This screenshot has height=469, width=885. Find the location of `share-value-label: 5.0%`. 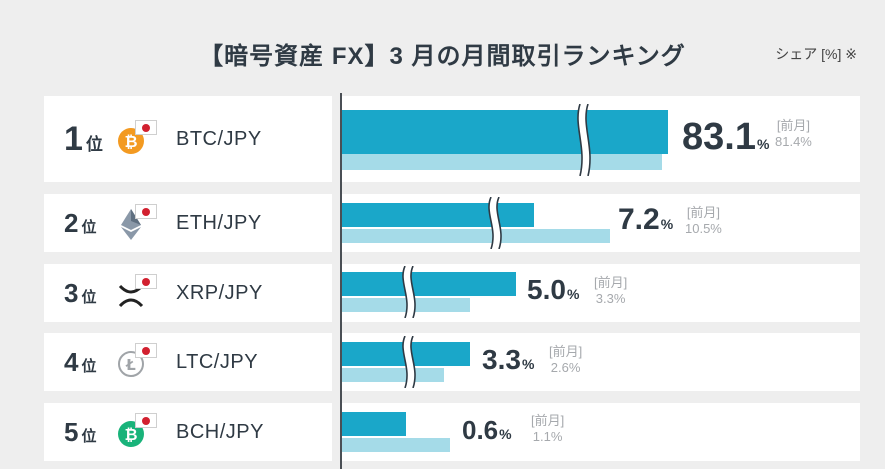

share-value-label: 5.0% is located at coordinates (553, 290).